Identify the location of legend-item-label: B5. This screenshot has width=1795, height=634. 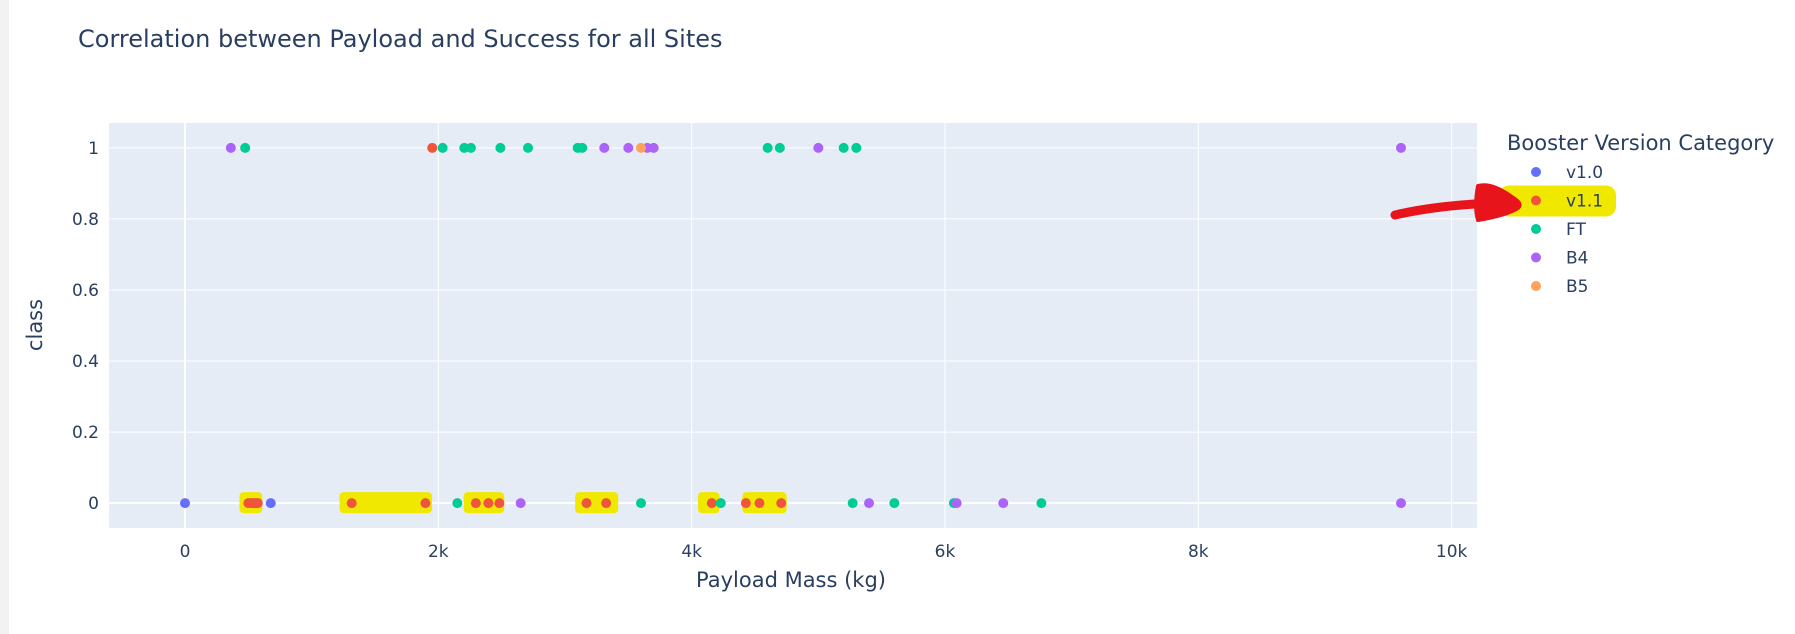
(1577, 287).